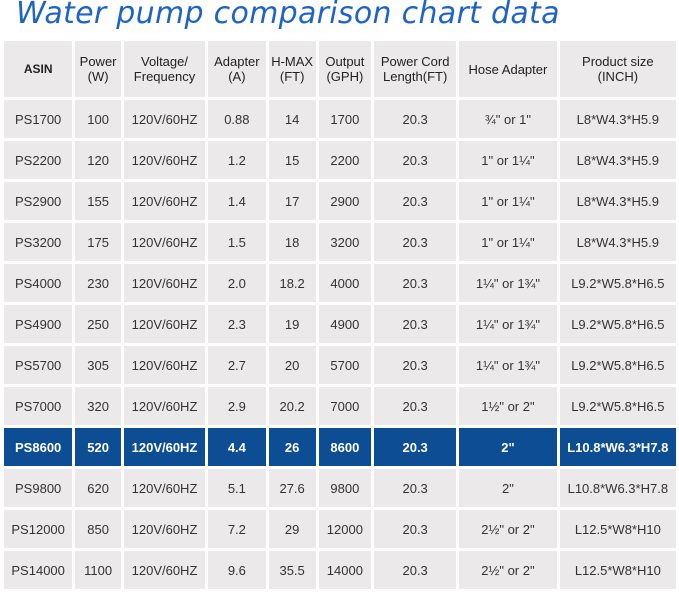 The image size is (679, 594). What do you see at coordinates (98, 119) in the screenshot?
I see `cell-power: 100` at bounding box center [98, 119].